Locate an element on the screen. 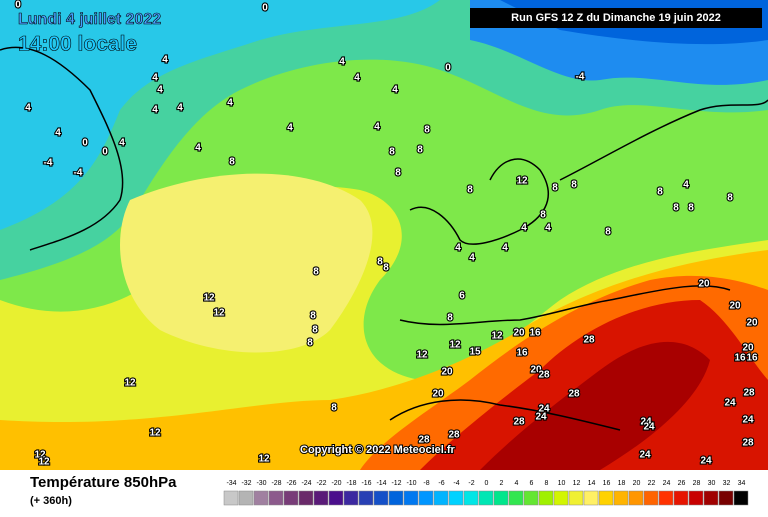  legend-tick-label: -22 is located at coordinates (321, 483).